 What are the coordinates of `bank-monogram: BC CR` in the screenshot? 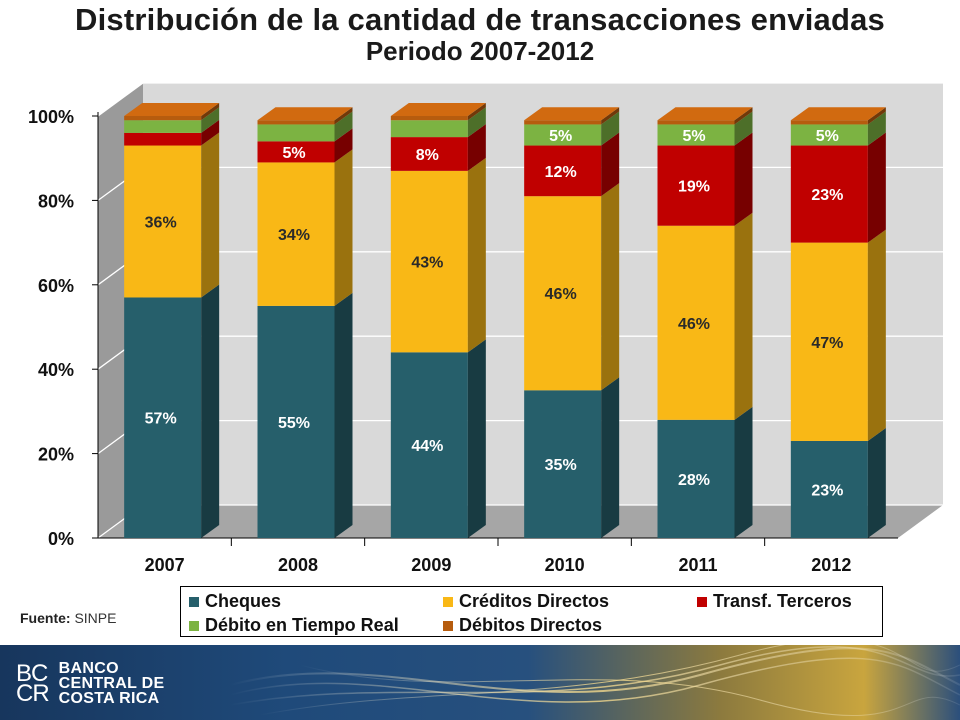 It's located at (33, 683).